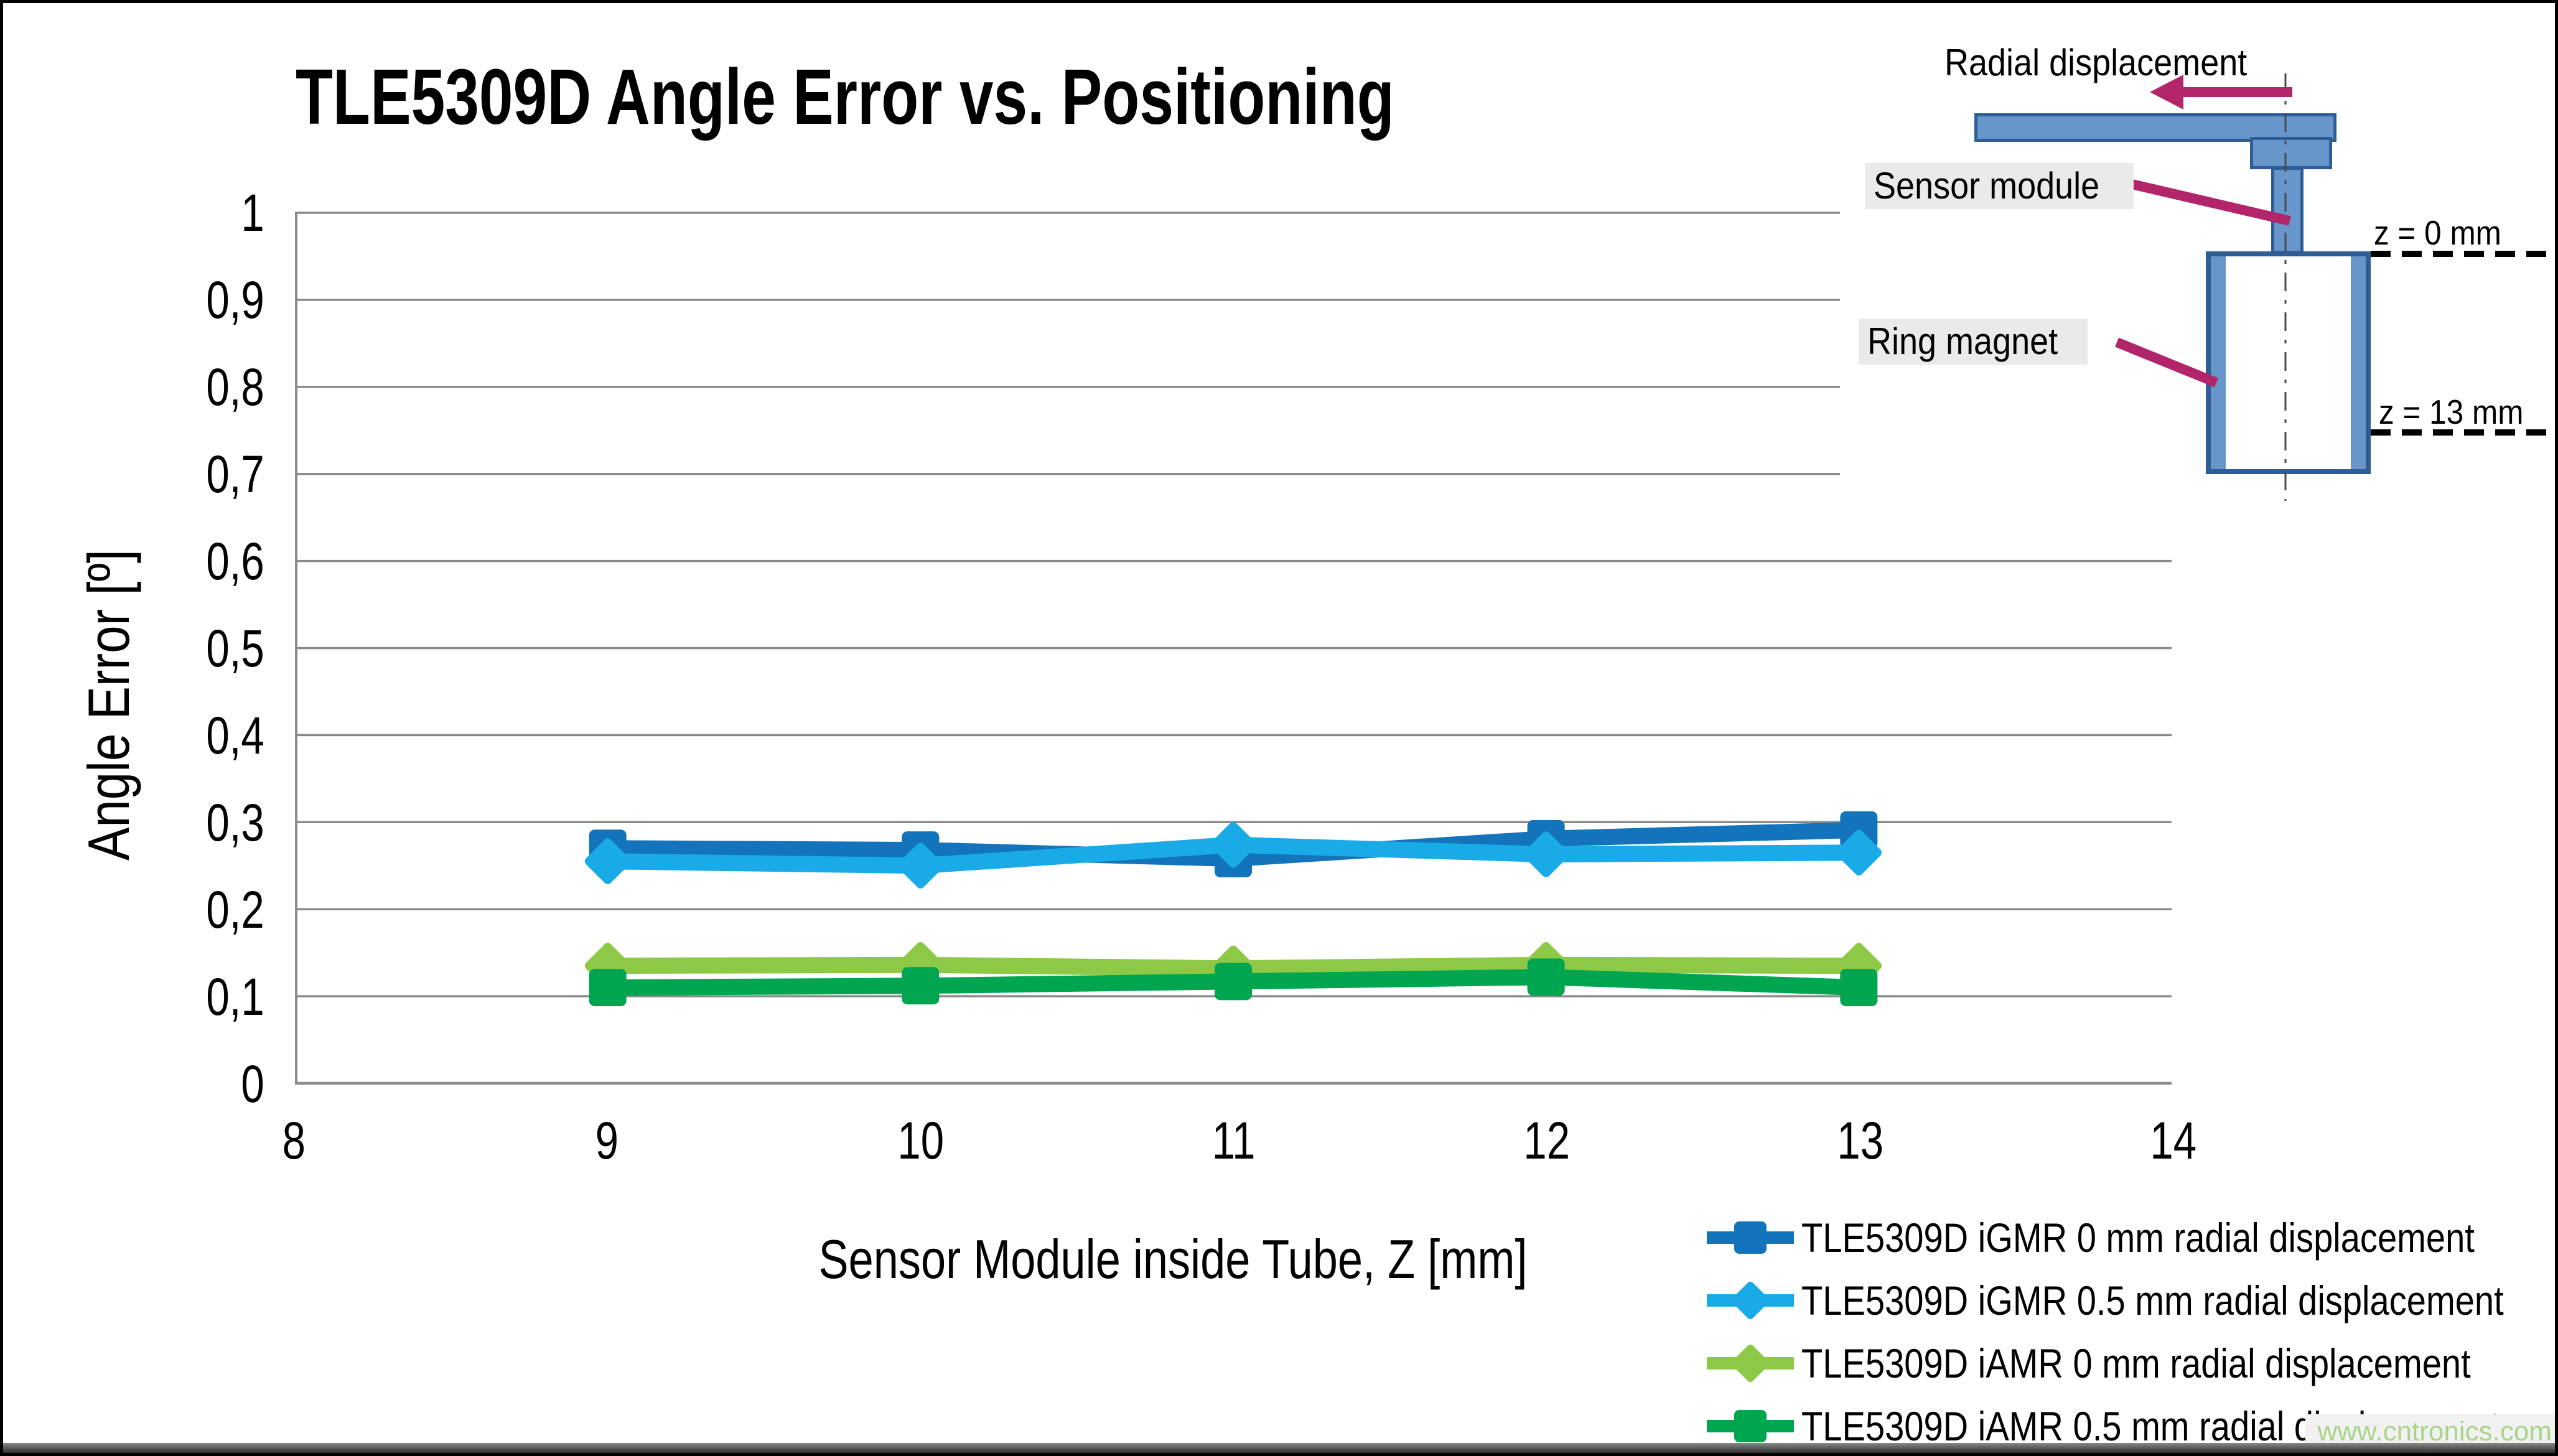 The height and width of the screenshot is (1456, 2558). I want to click on legend-label: TLE5309D iGMR 0.5 mm radial displacement, so click(2152, 1300).